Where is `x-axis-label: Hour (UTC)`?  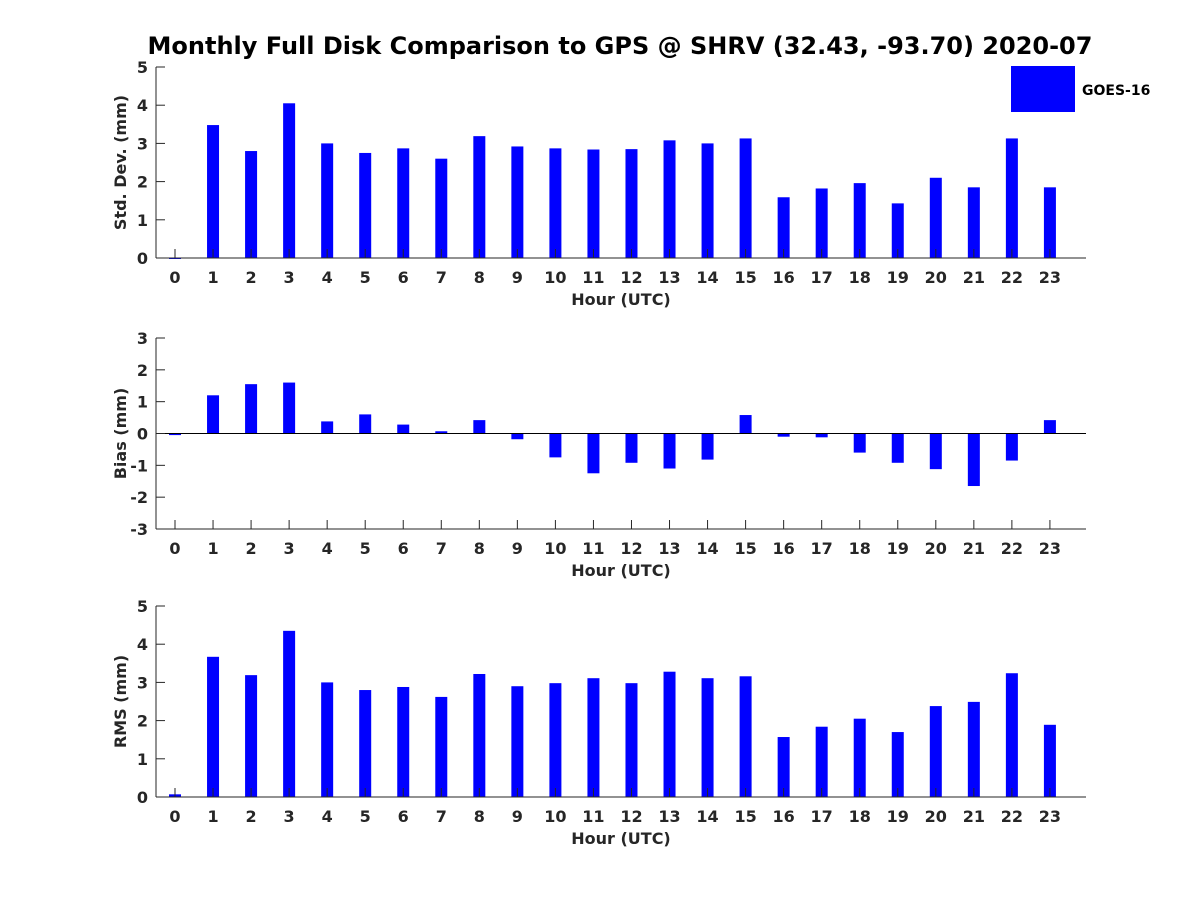
x-axis-label: Hour (UTC) is located at coordinates (621, 838).